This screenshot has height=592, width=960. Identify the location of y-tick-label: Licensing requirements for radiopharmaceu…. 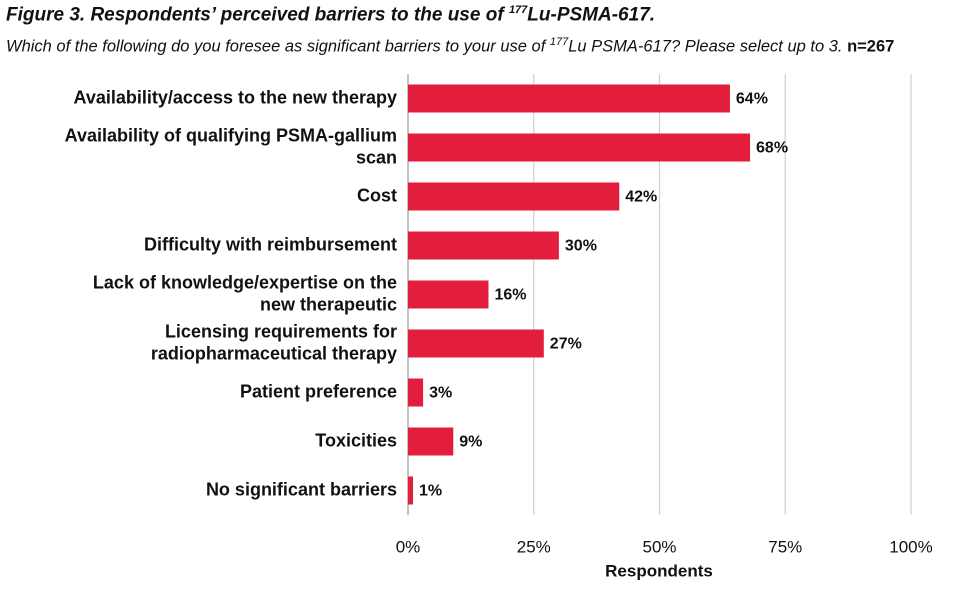
(274, 342).